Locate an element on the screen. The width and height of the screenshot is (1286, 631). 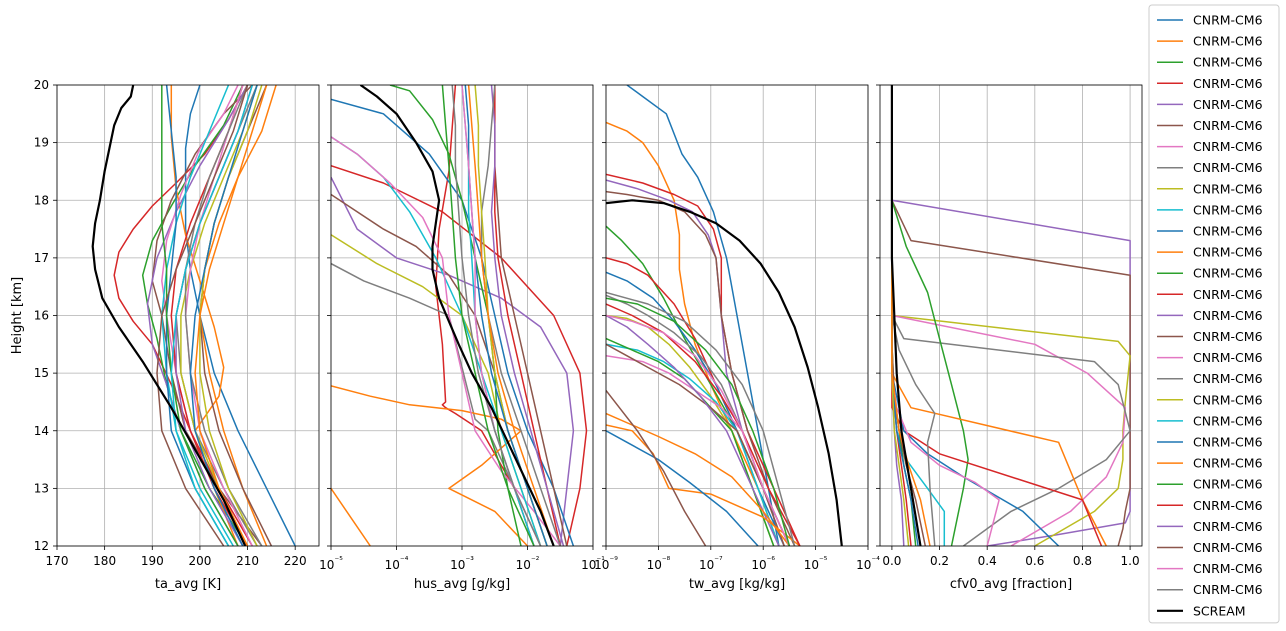
y-tick-label: 18 is located at coordinates (41, 200).